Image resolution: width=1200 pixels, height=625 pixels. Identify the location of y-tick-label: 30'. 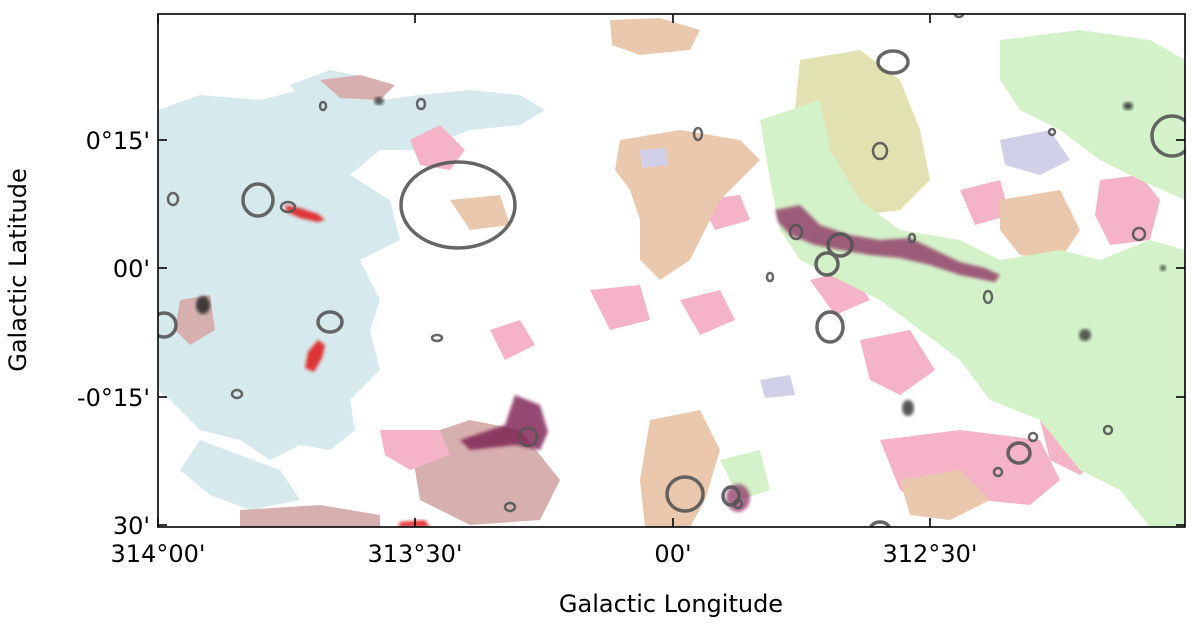
(131, 526).